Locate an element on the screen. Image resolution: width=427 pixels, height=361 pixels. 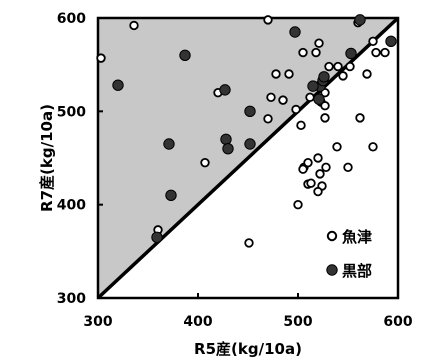
legend-label-uozu: 魚津 is located at coordinates (357, 237).